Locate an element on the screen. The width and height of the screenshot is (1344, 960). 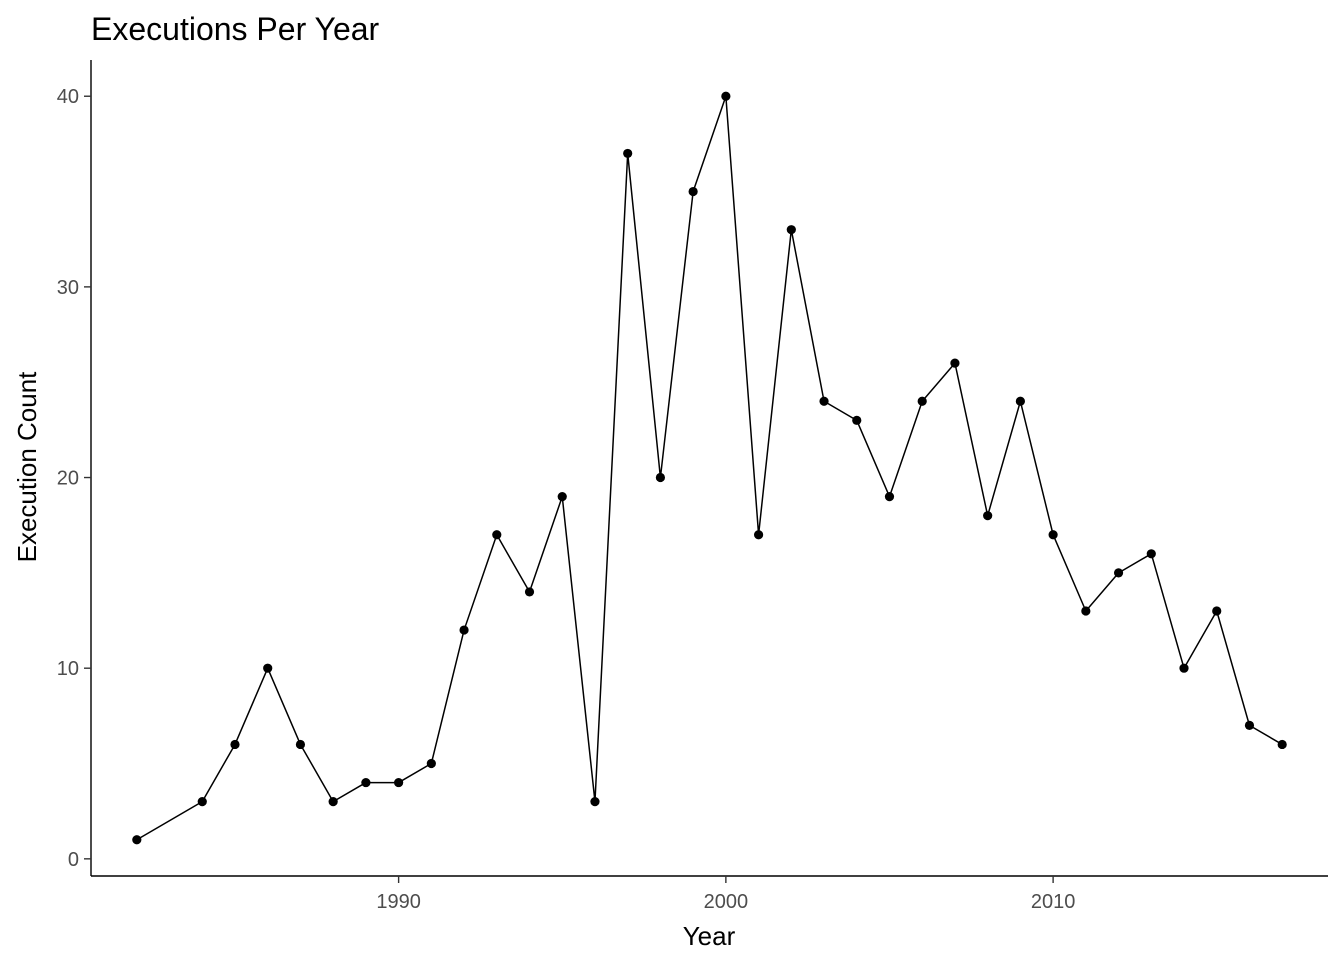
data-point-1996 is located at coordinates (595, 802).